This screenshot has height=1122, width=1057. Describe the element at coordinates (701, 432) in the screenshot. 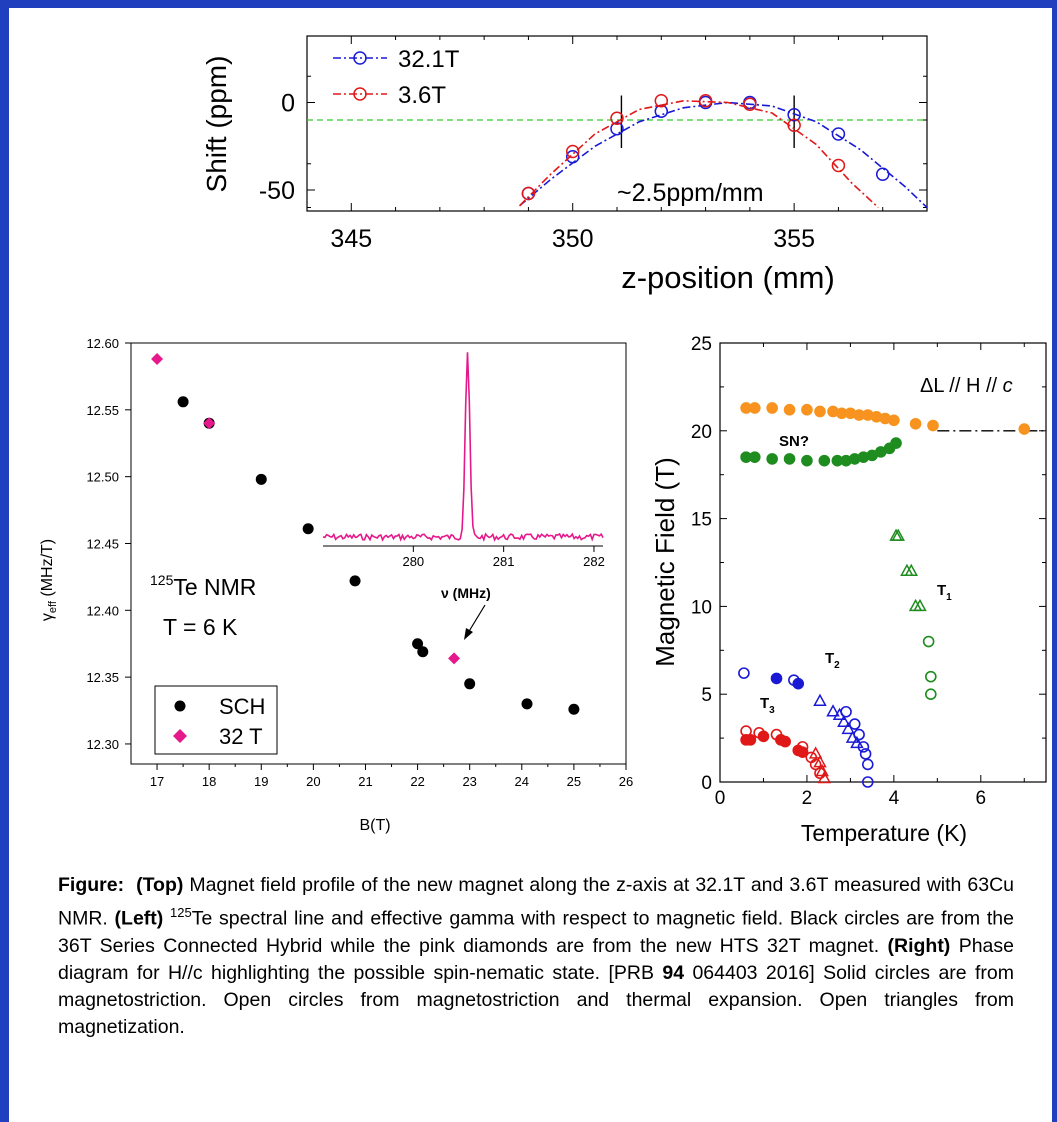

I see `right-ytick-label: 20` at that location.